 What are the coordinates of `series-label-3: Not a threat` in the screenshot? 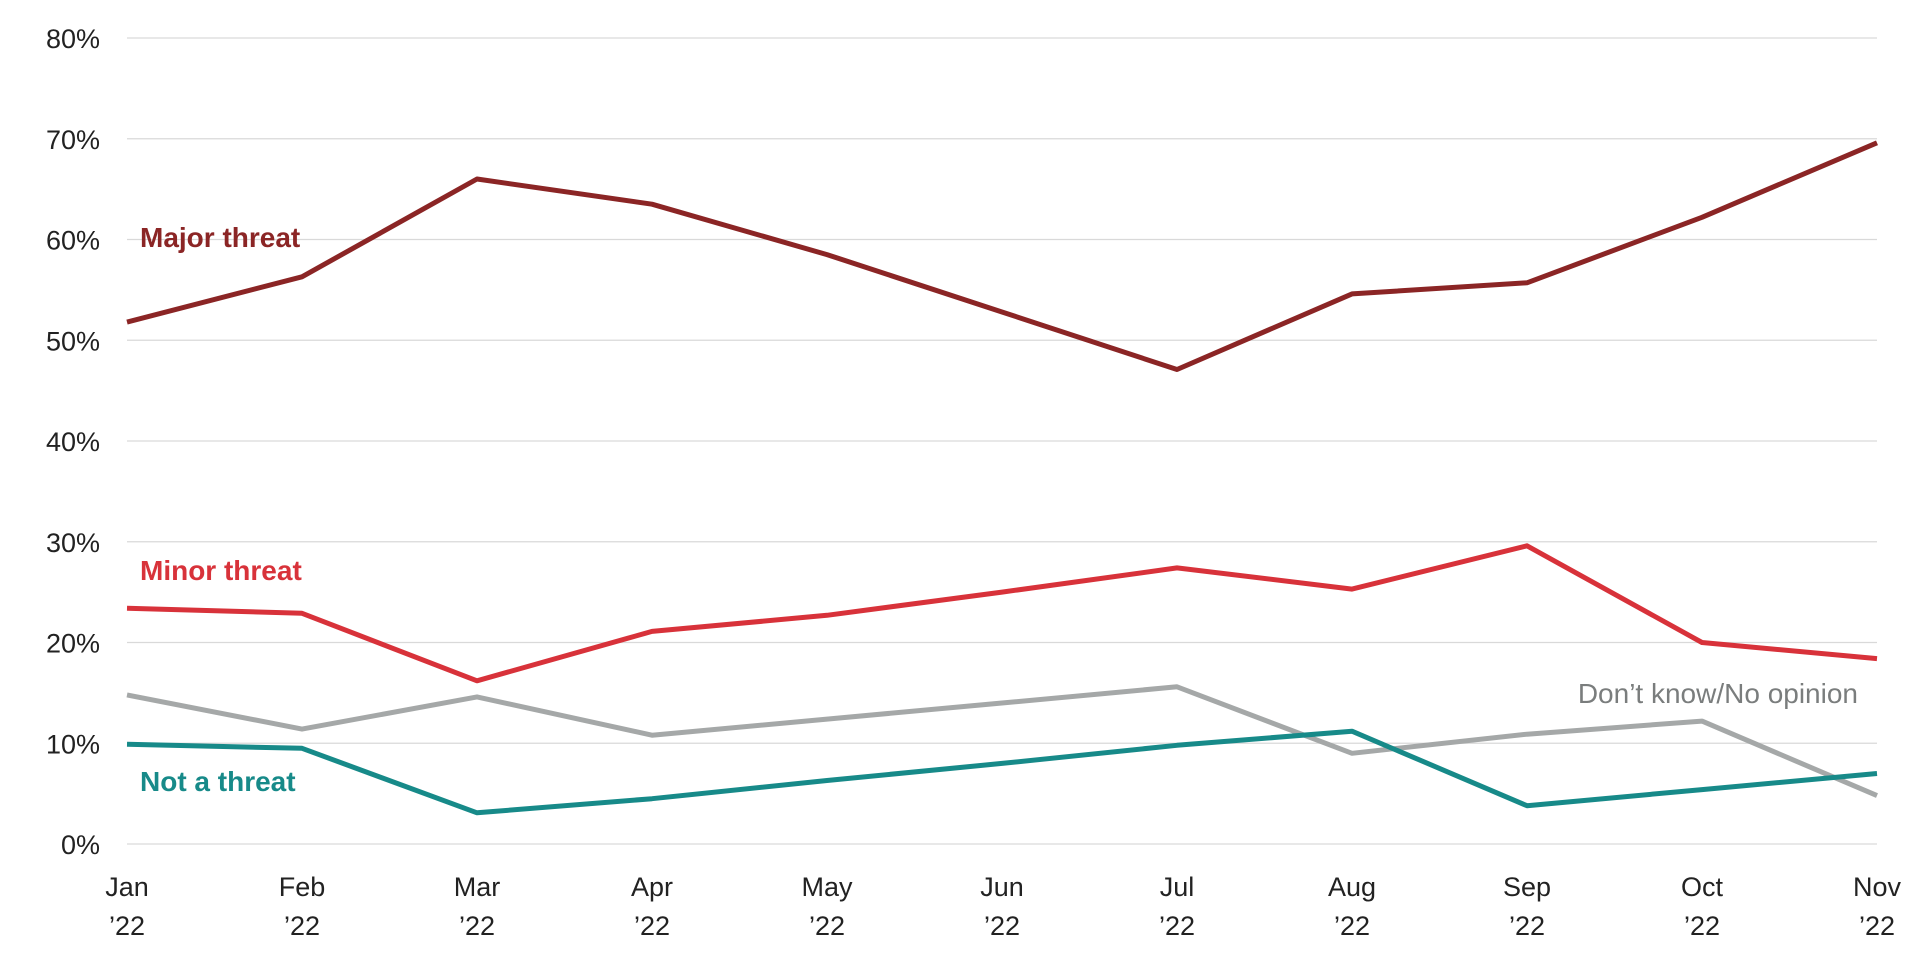 It's located at (218, 781).